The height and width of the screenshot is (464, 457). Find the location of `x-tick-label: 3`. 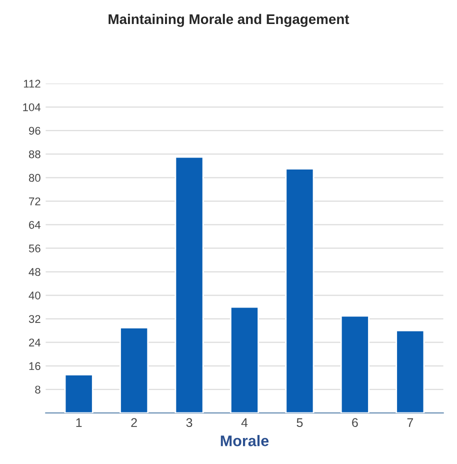

x-tick-label: 3 is located at coordinates (189, 423).